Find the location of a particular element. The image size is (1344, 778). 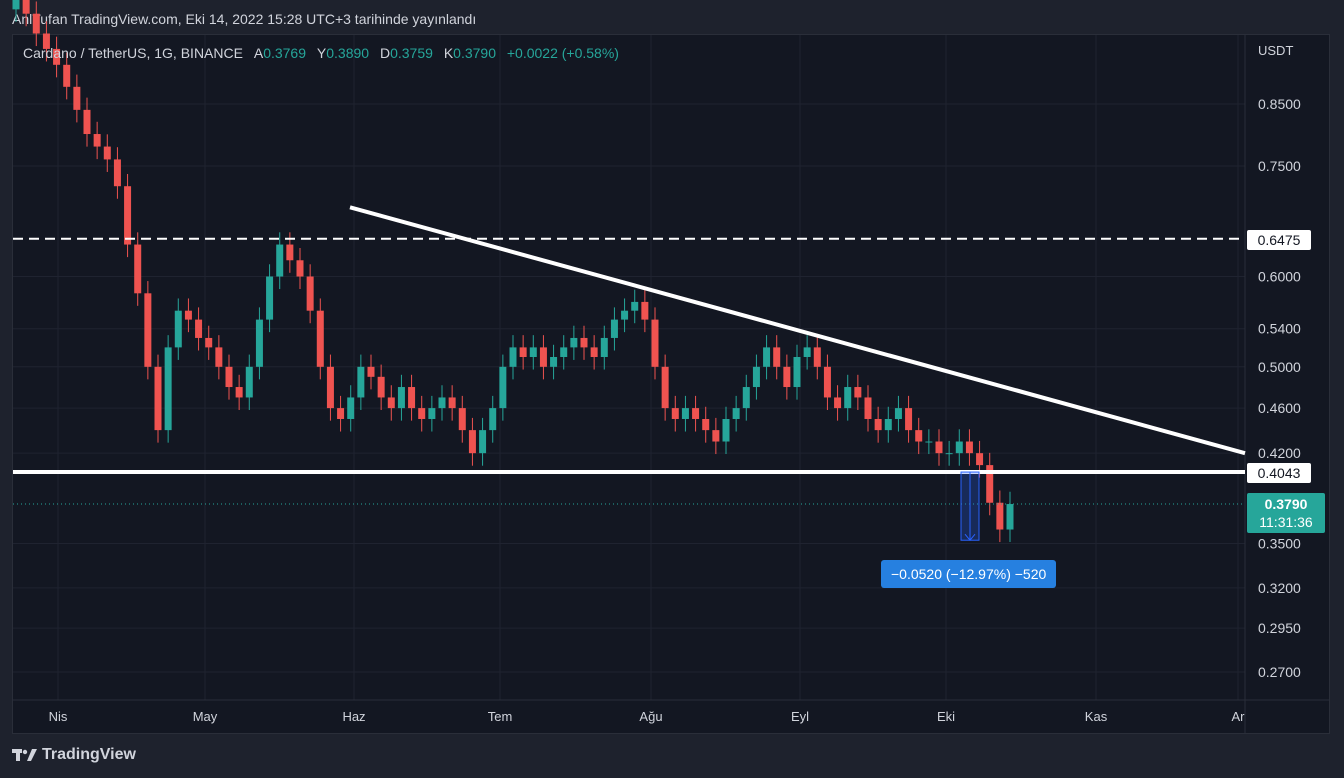

support-price-label: 0.4043 is located at coordinates (1279, 473).